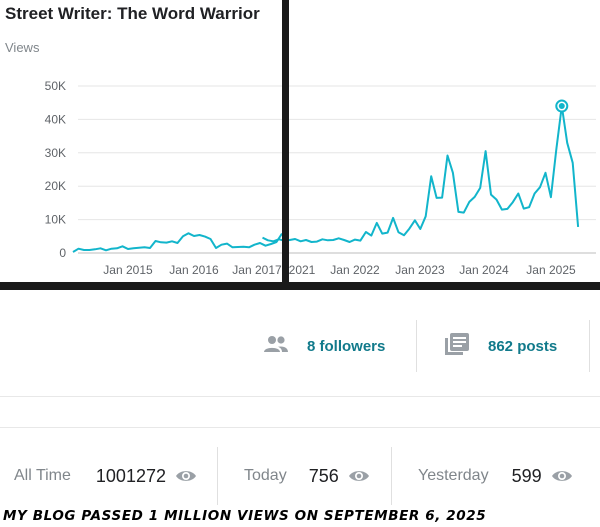 The image size is (600, 527). What do you see at coordinates (55, 220) in the screenshot?
I see `y-tick-label: 10K` at bounding box center [55, 220].